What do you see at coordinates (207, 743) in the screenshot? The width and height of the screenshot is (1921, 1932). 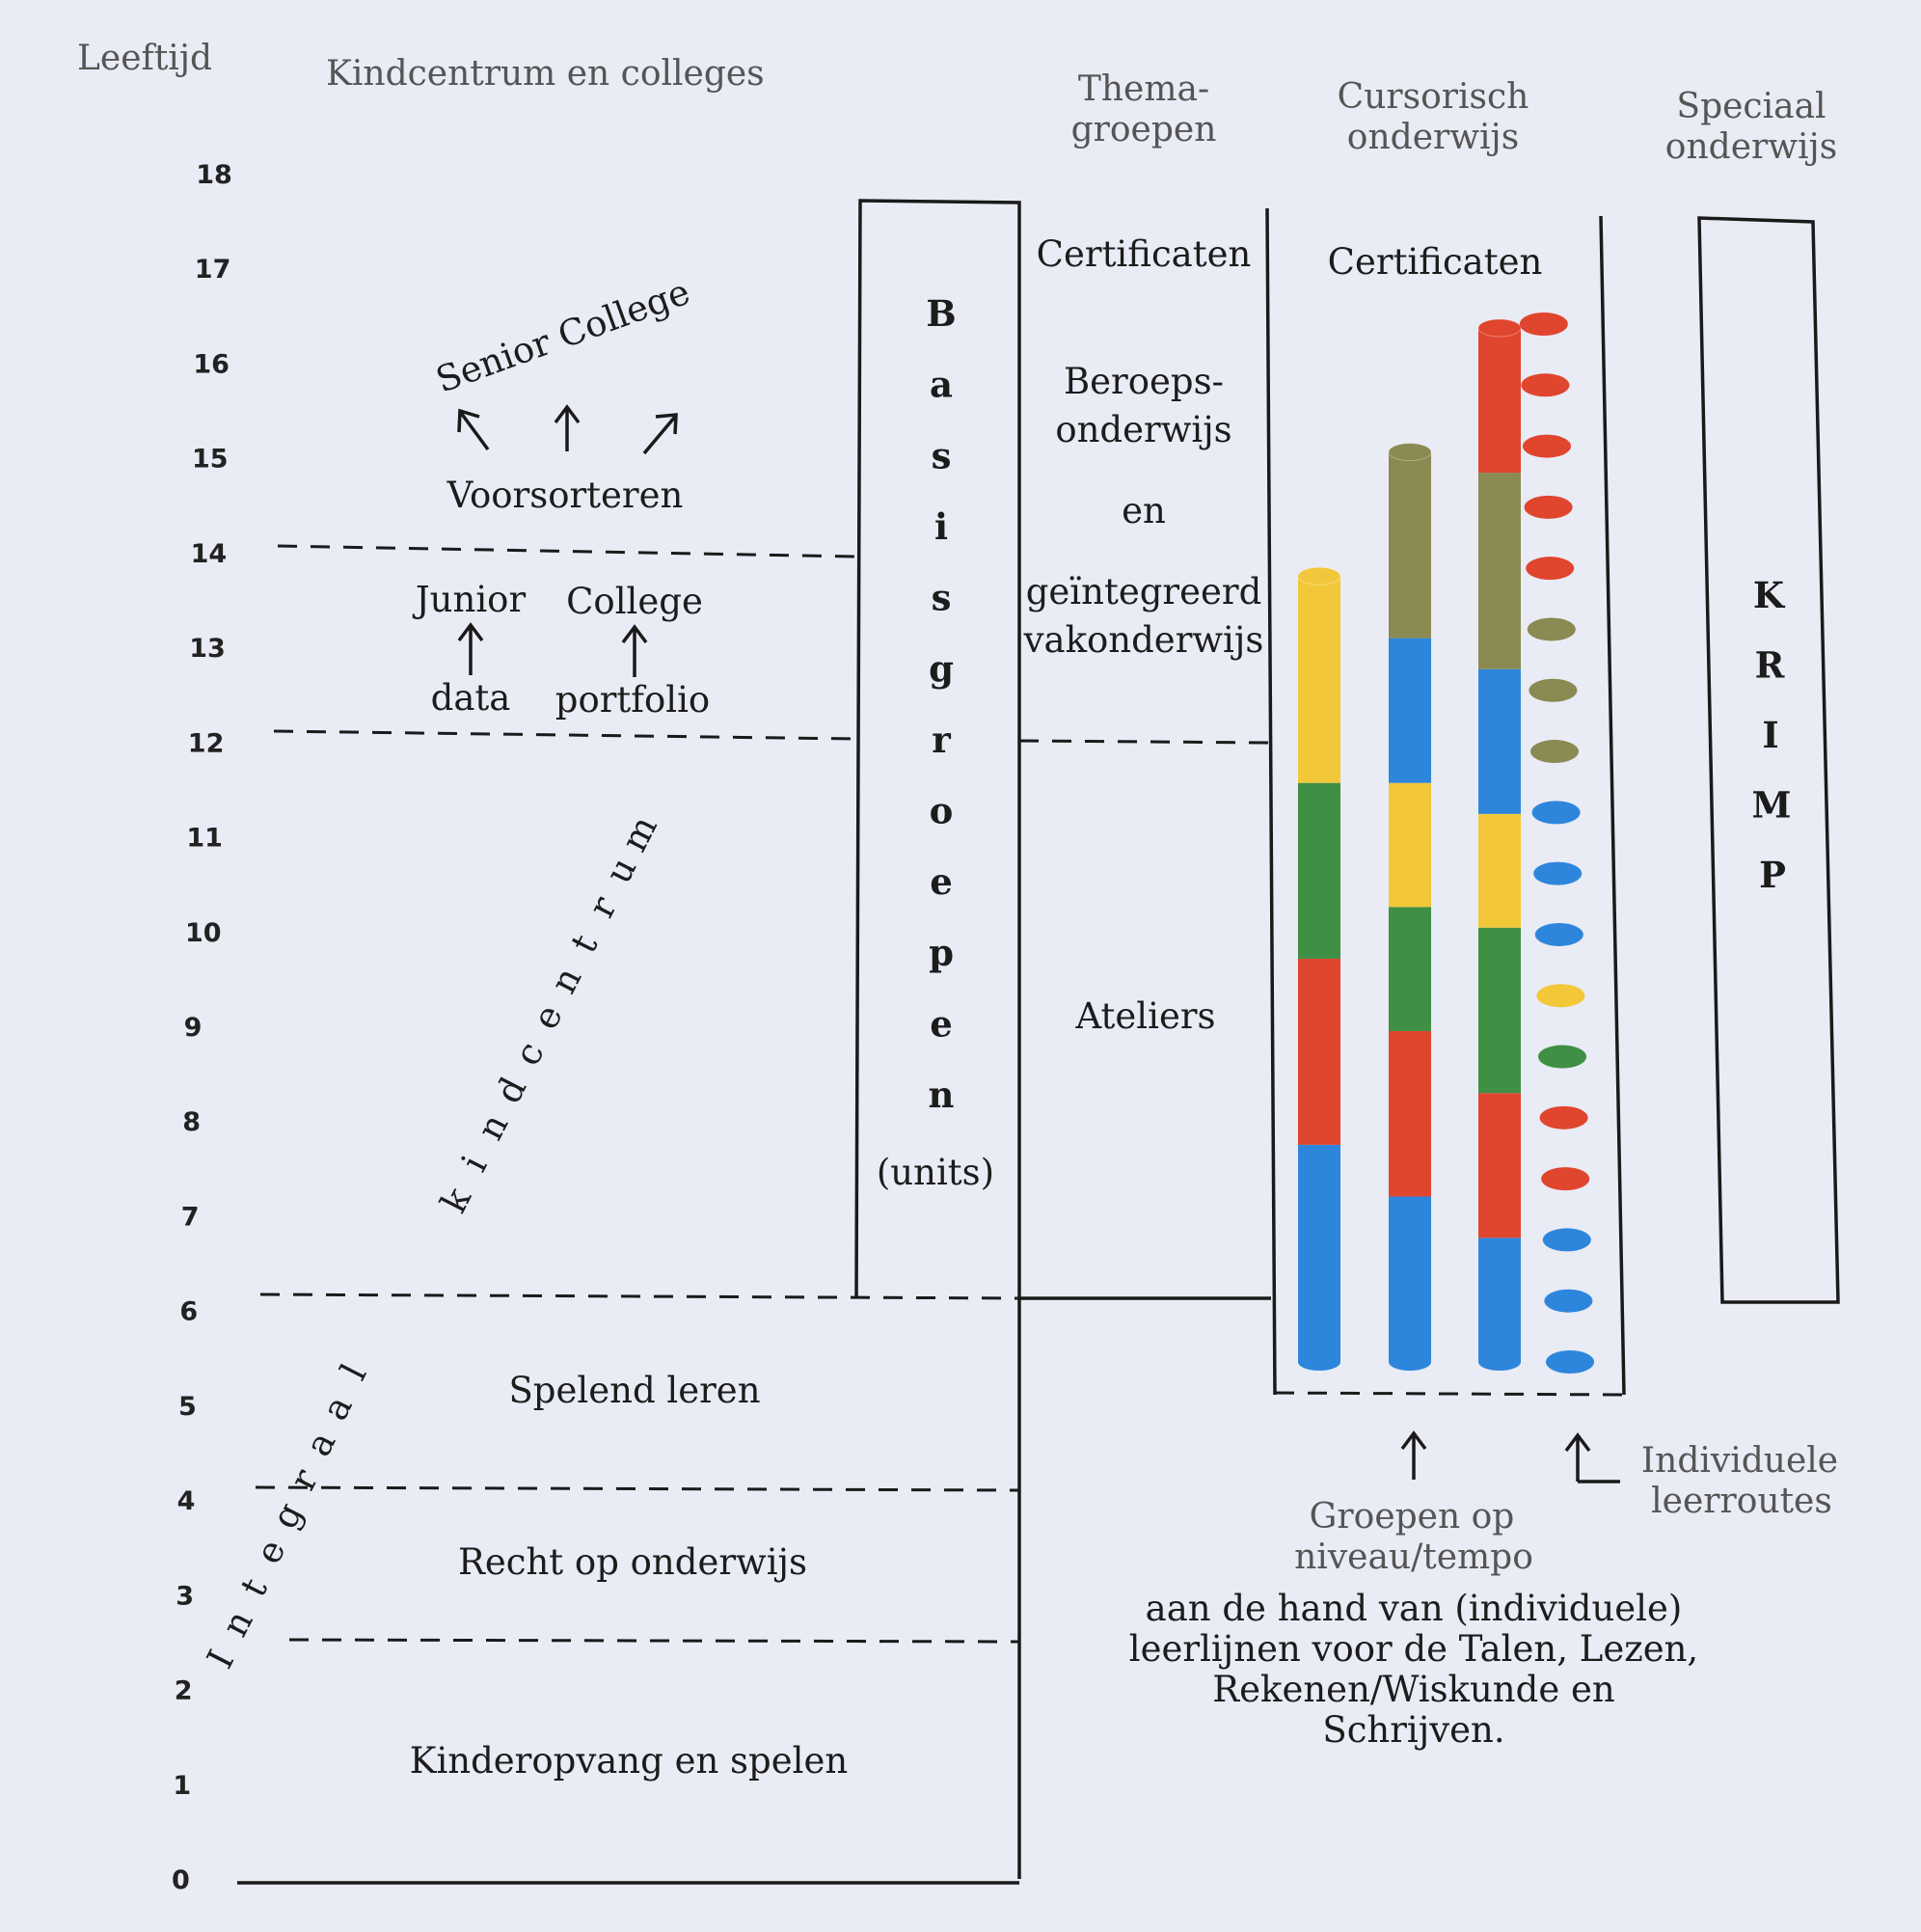 I see `age-label: 12` at bounding box center [207, 743].